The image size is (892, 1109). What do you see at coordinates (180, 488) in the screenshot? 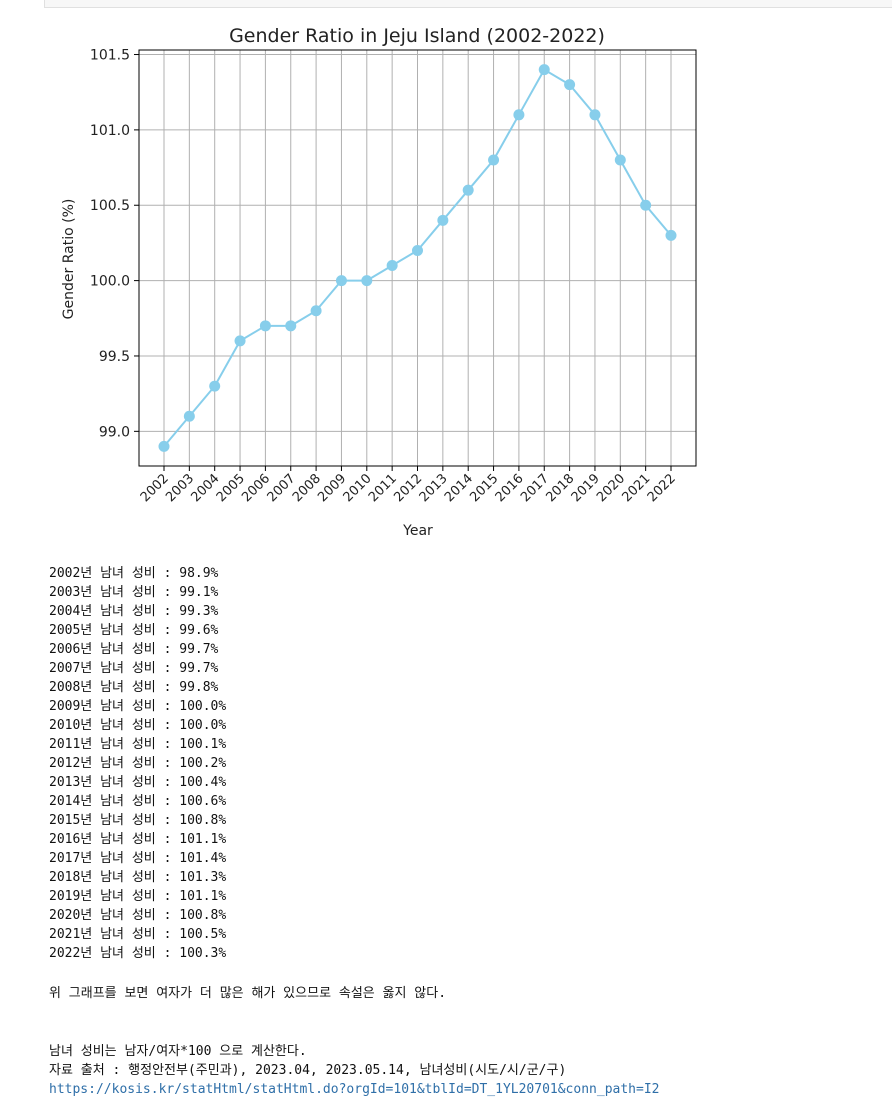
I see `x-tick-label: 2003` at bounding box center [180, 488].